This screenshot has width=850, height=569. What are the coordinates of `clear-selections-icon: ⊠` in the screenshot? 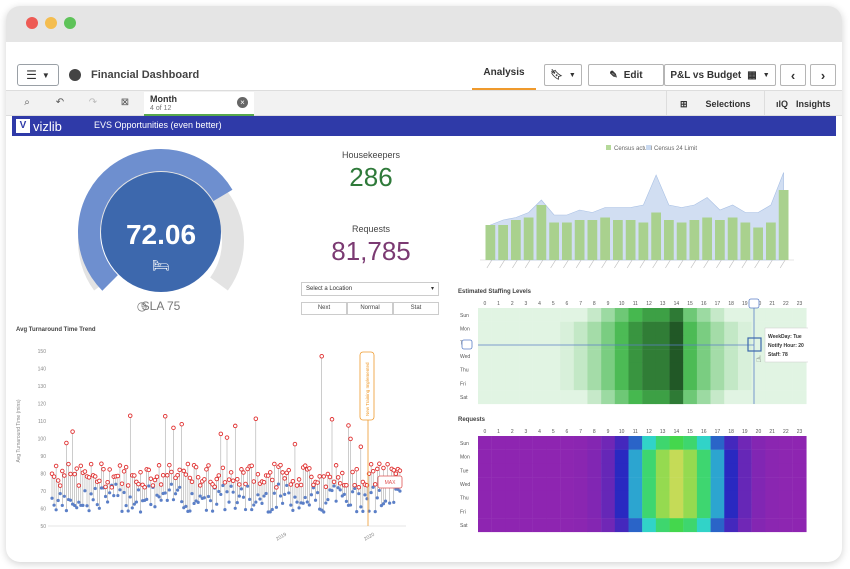 It's located at (125, 102).